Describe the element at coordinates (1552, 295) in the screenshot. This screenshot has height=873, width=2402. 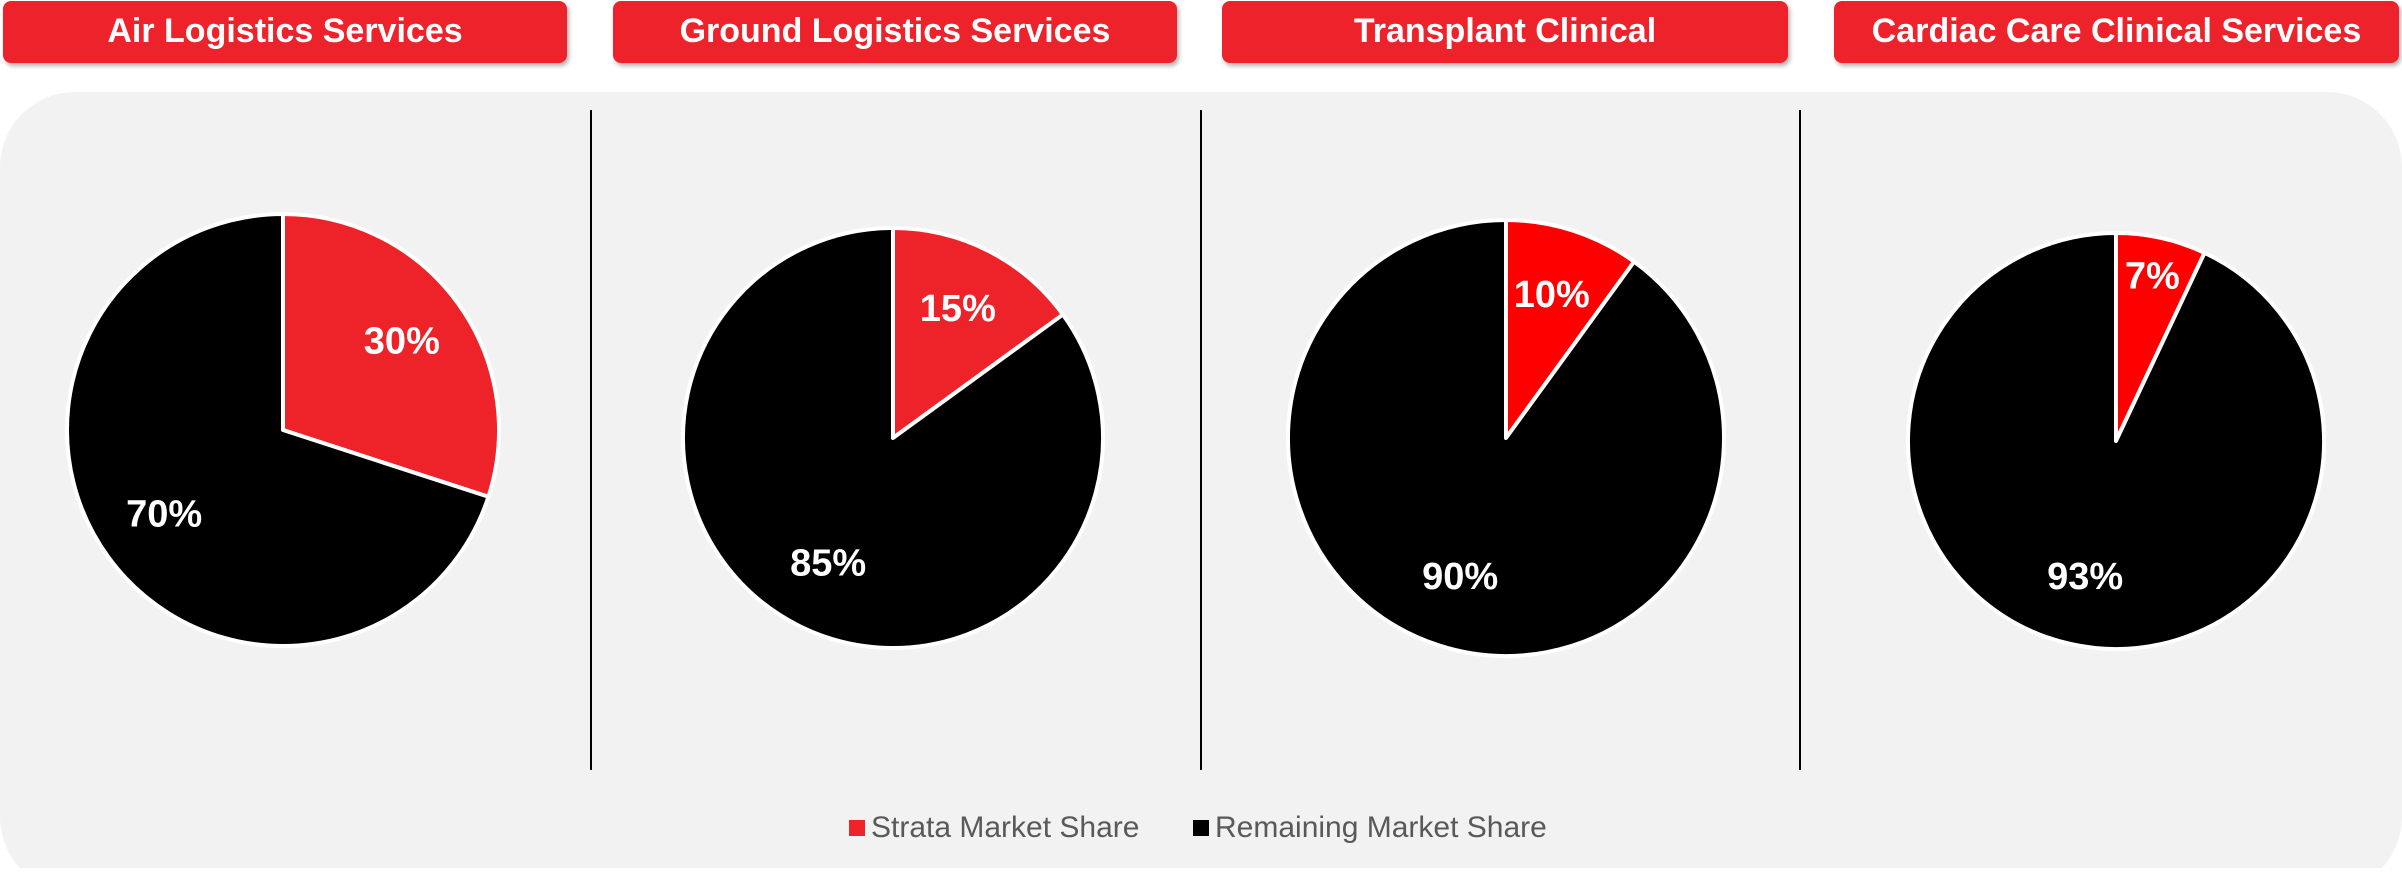
I see `data-label: 10%` at that location.